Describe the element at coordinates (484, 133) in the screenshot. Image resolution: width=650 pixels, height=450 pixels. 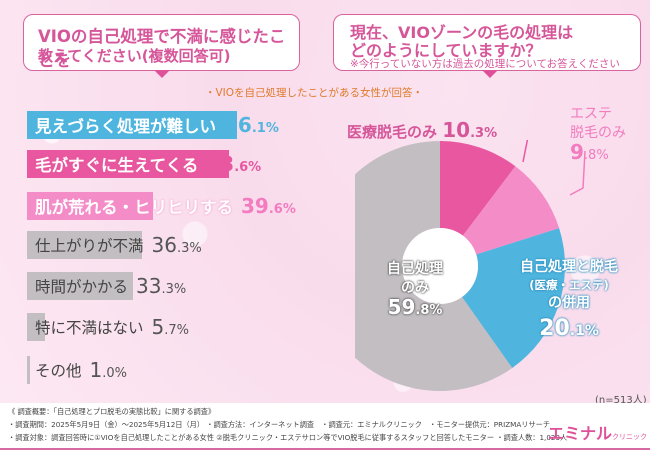
I see `pie-value-medical-dec: .3%` at that location.